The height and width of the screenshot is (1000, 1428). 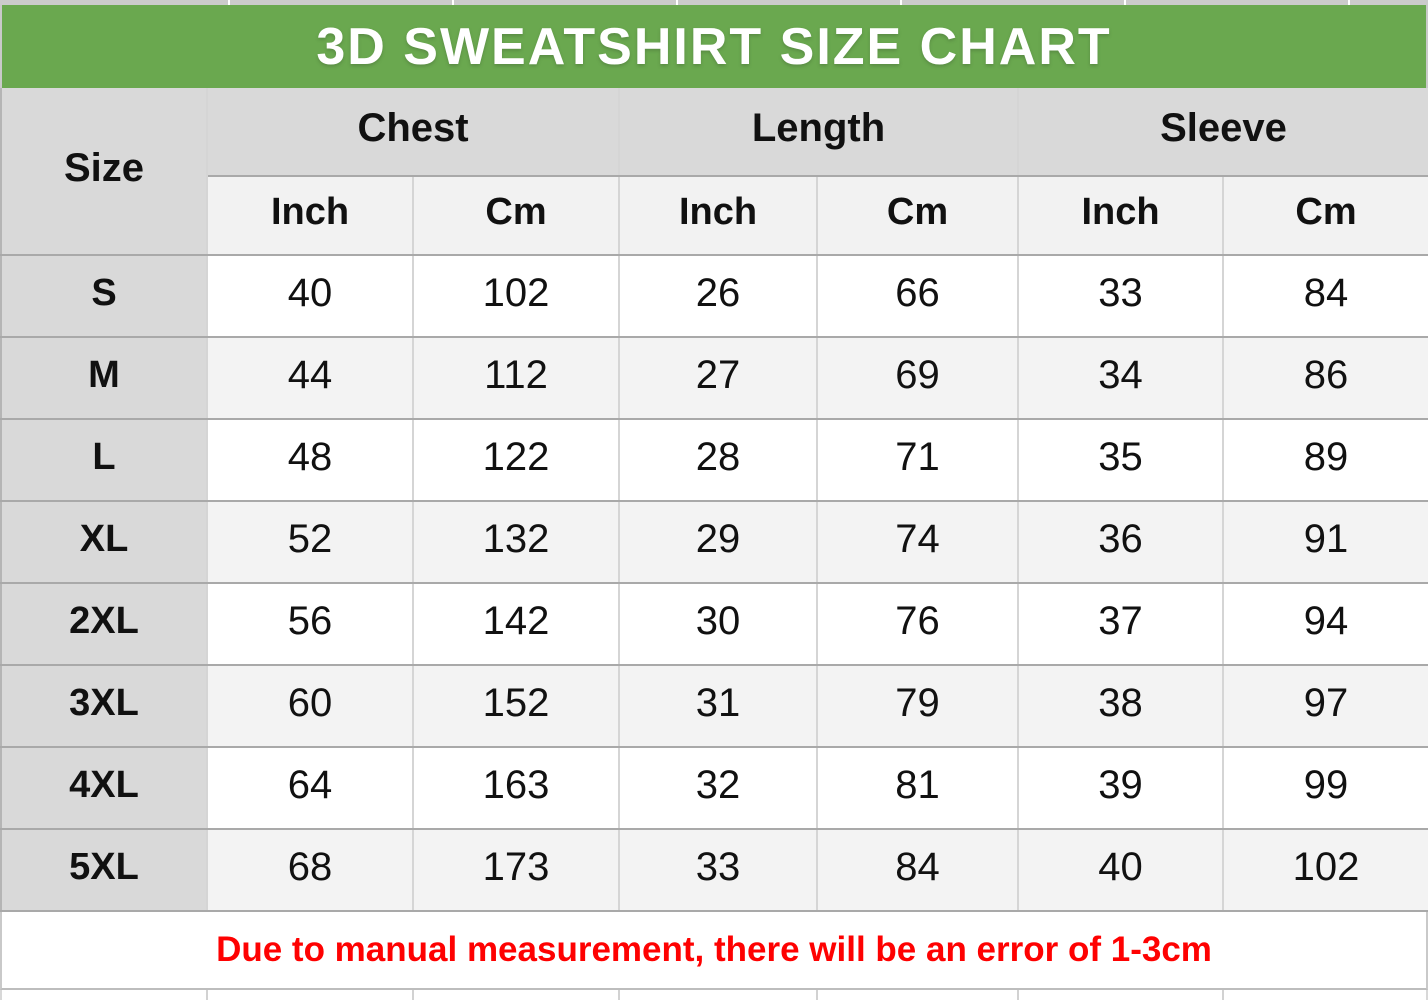 I want to click on measurement-cell: 152, so click(x=517, y=706).